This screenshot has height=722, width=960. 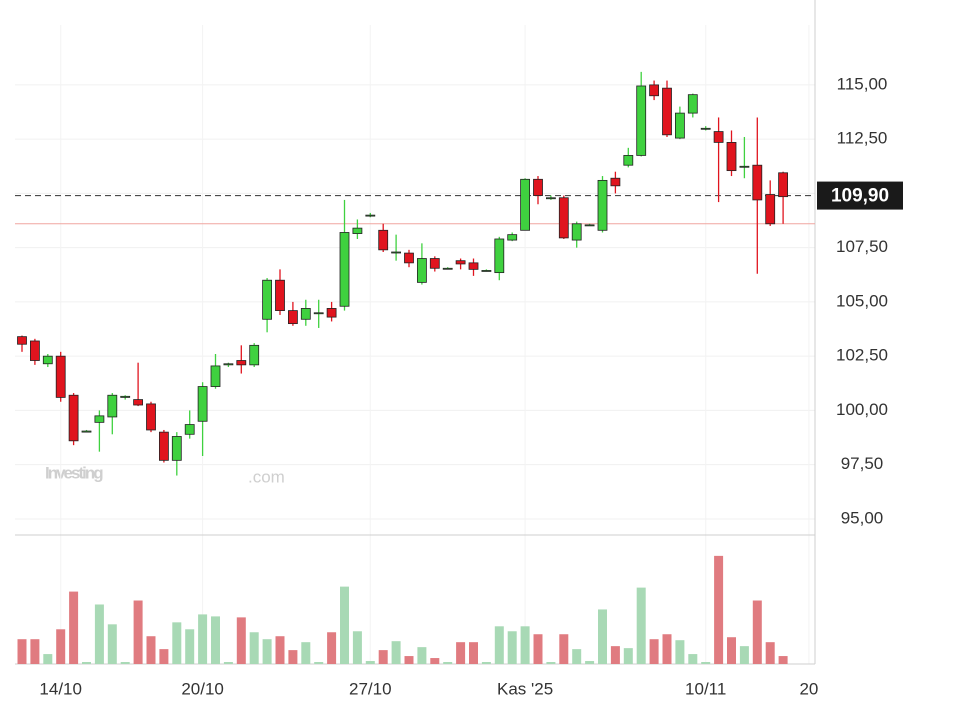 What do you see at coordinates (705, 688) in the screenshot?
I see `x-tick-label: 10/11` at bounding box center [705, 688].